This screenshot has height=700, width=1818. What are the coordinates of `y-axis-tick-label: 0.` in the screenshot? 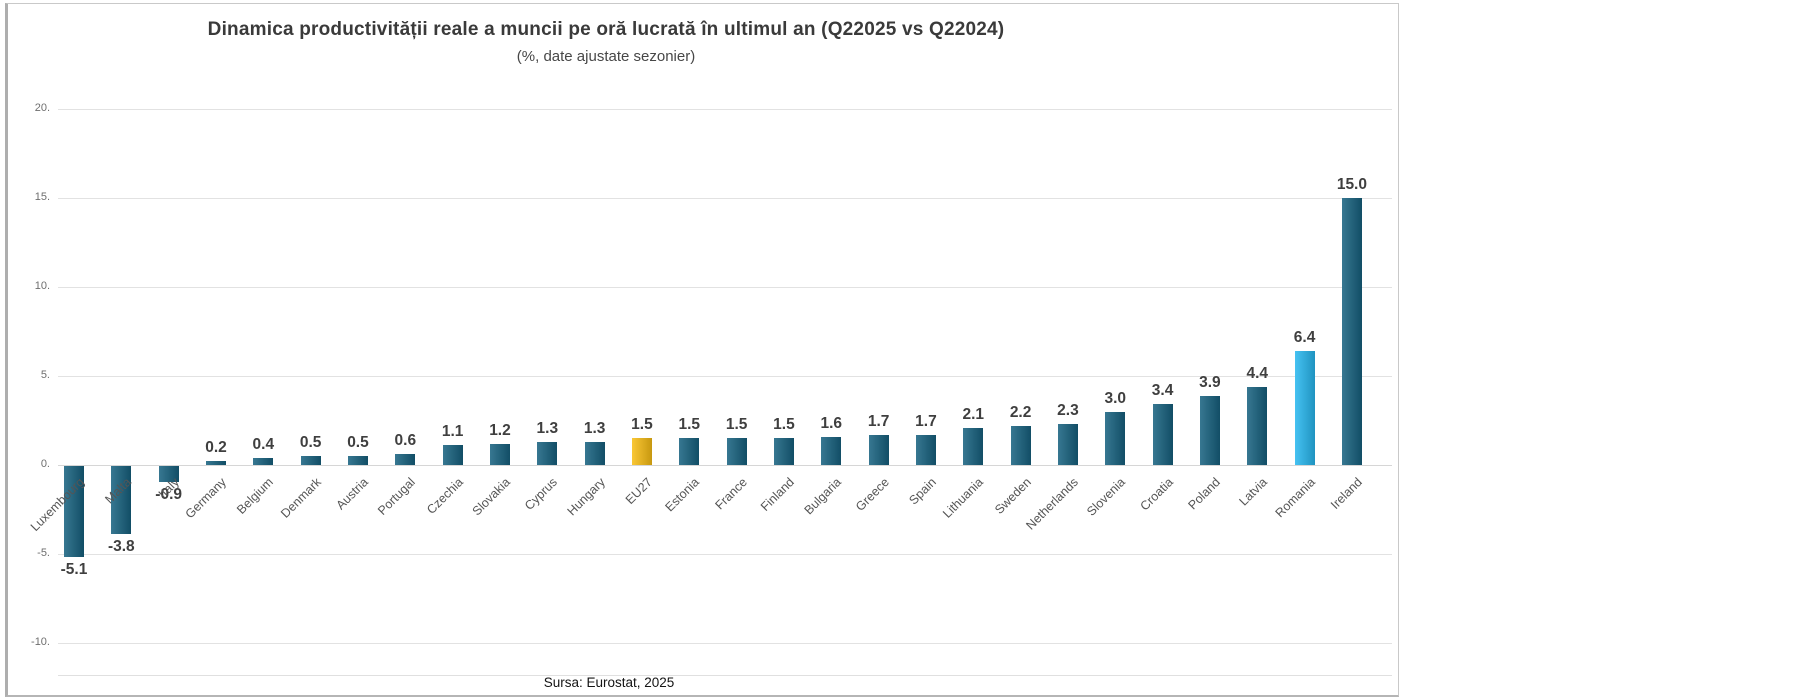 It's located at (45, 464).